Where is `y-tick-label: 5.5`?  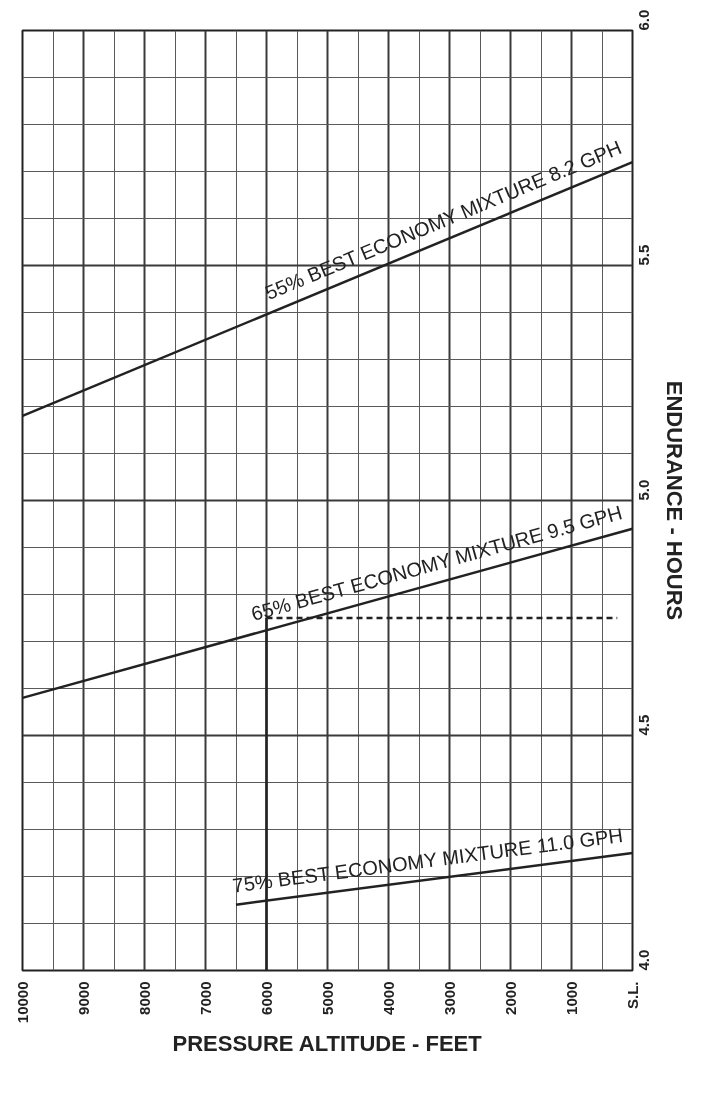
y-tick-label: 5.5 is located at coordinates (643, 255).